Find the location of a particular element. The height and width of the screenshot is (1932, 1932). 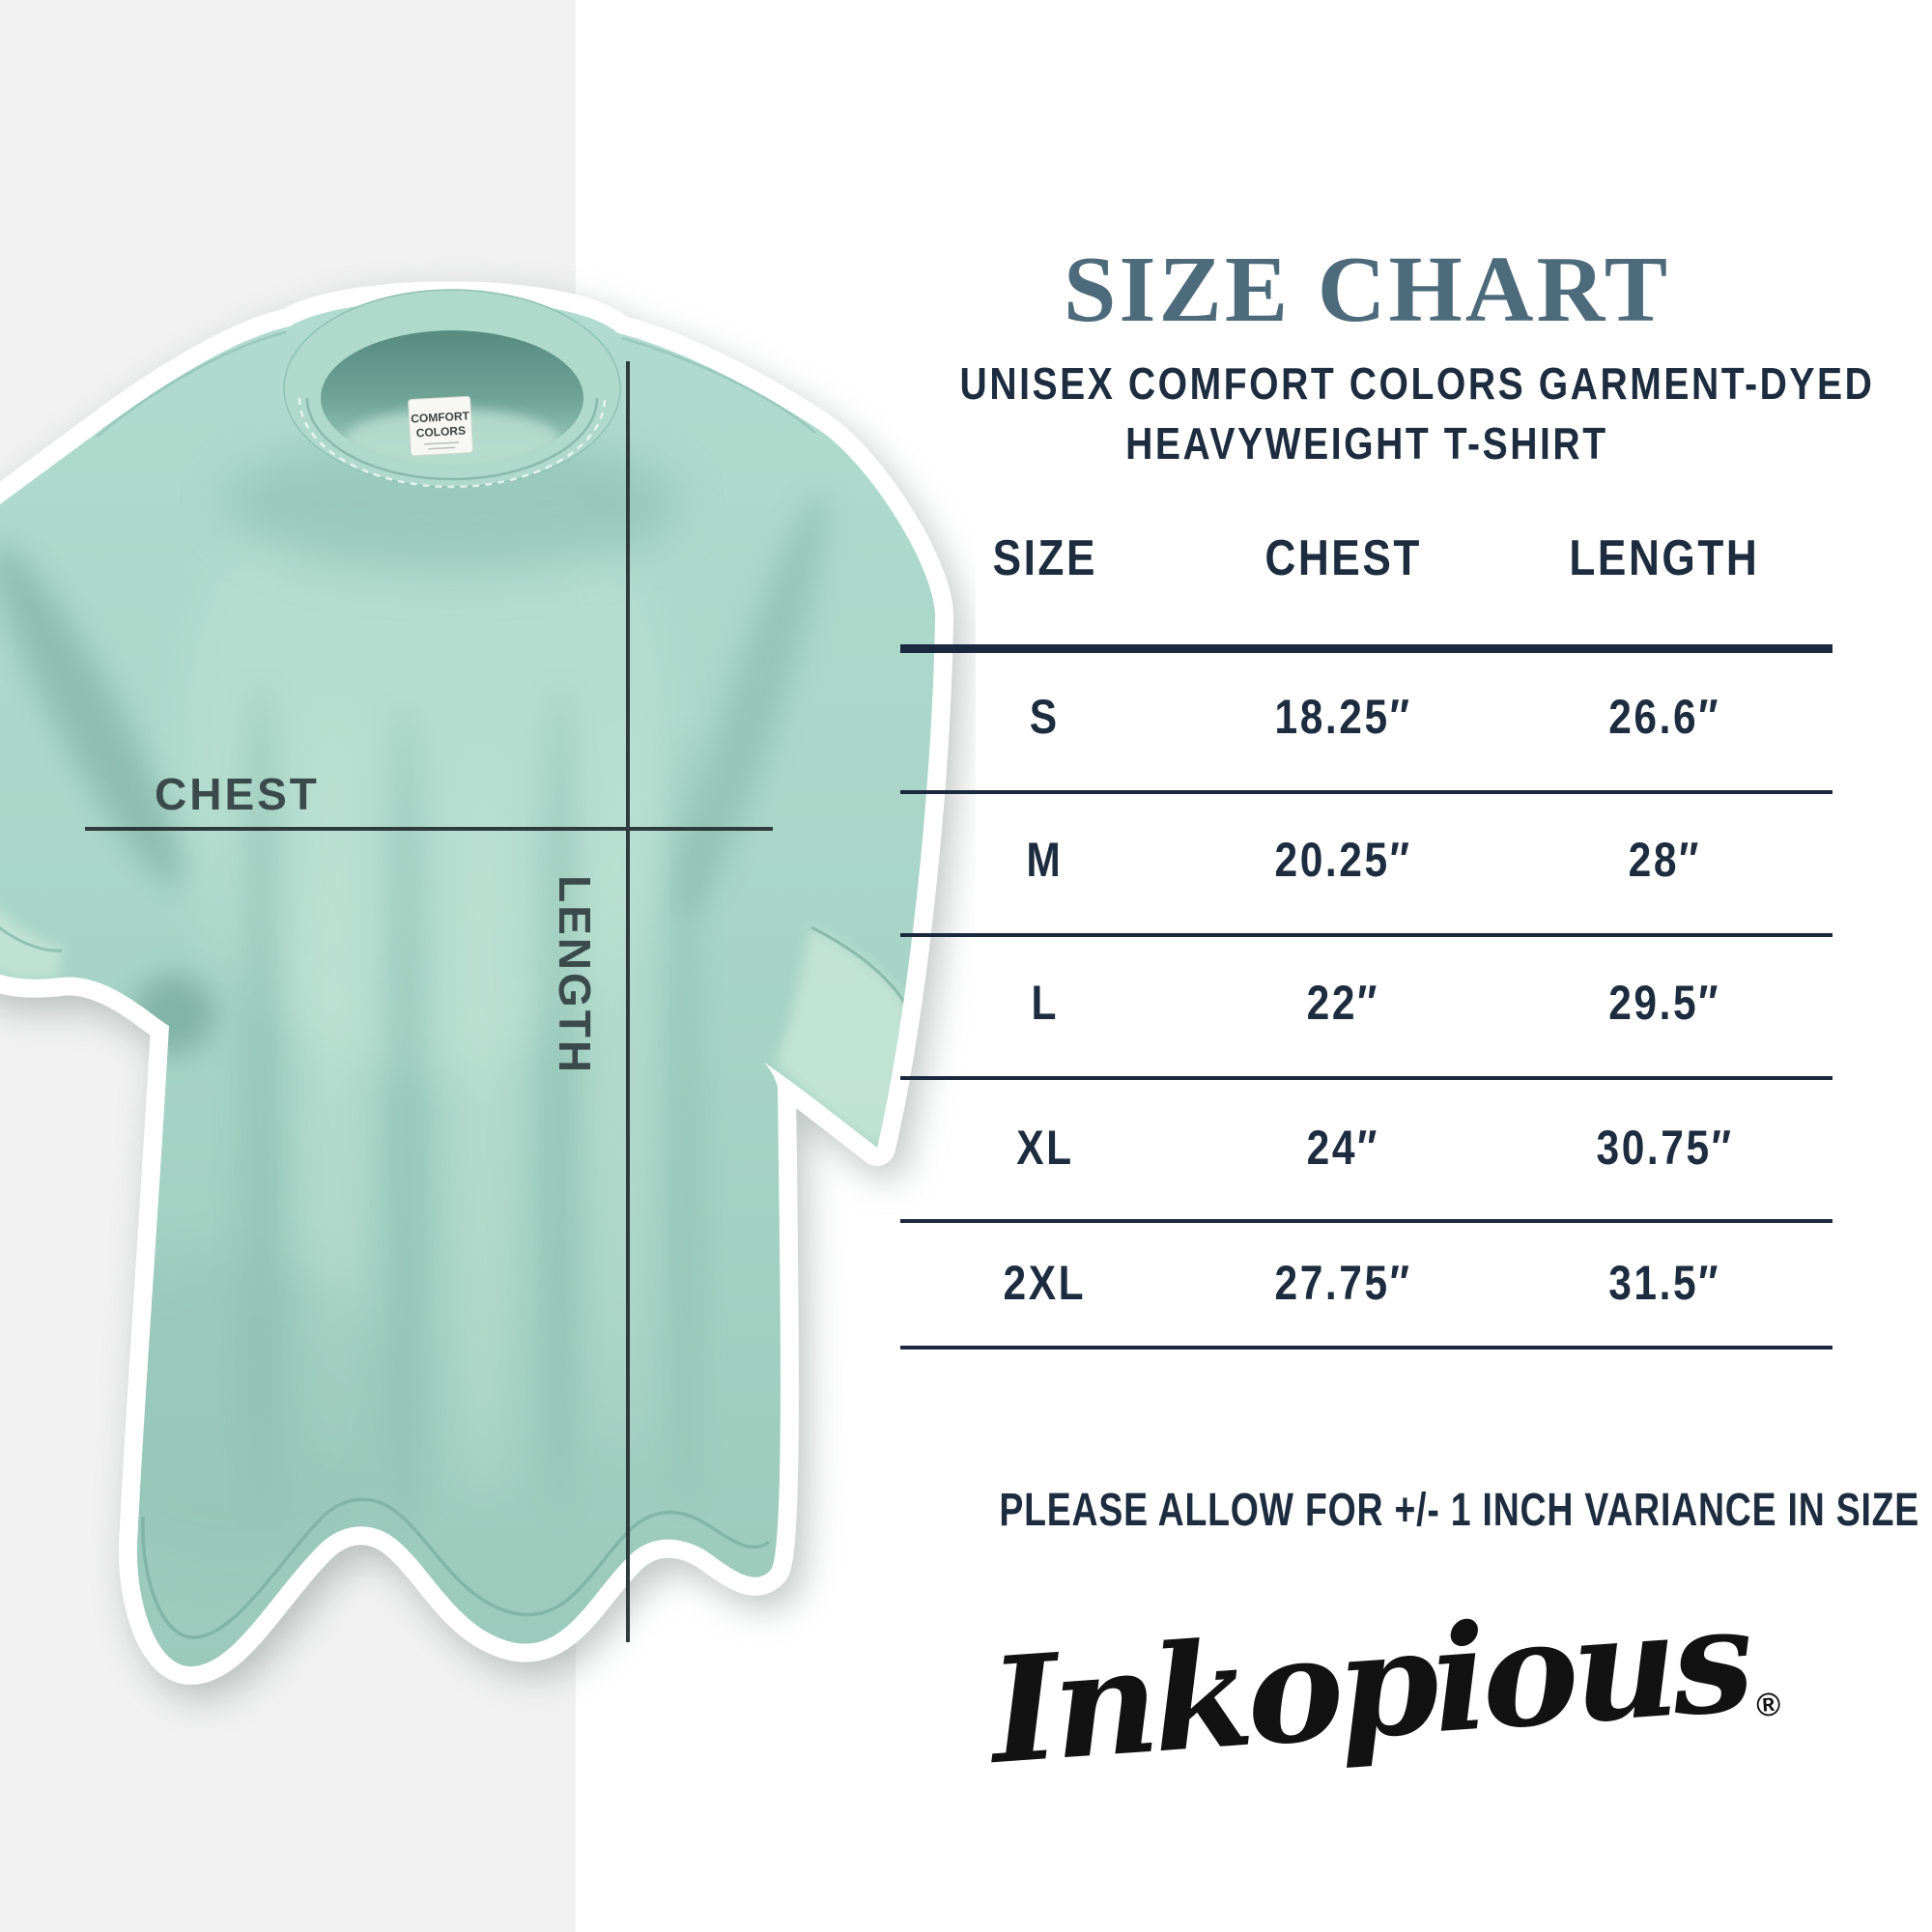

column-header-length: LENGTH is located at coordinates (1664, 558).